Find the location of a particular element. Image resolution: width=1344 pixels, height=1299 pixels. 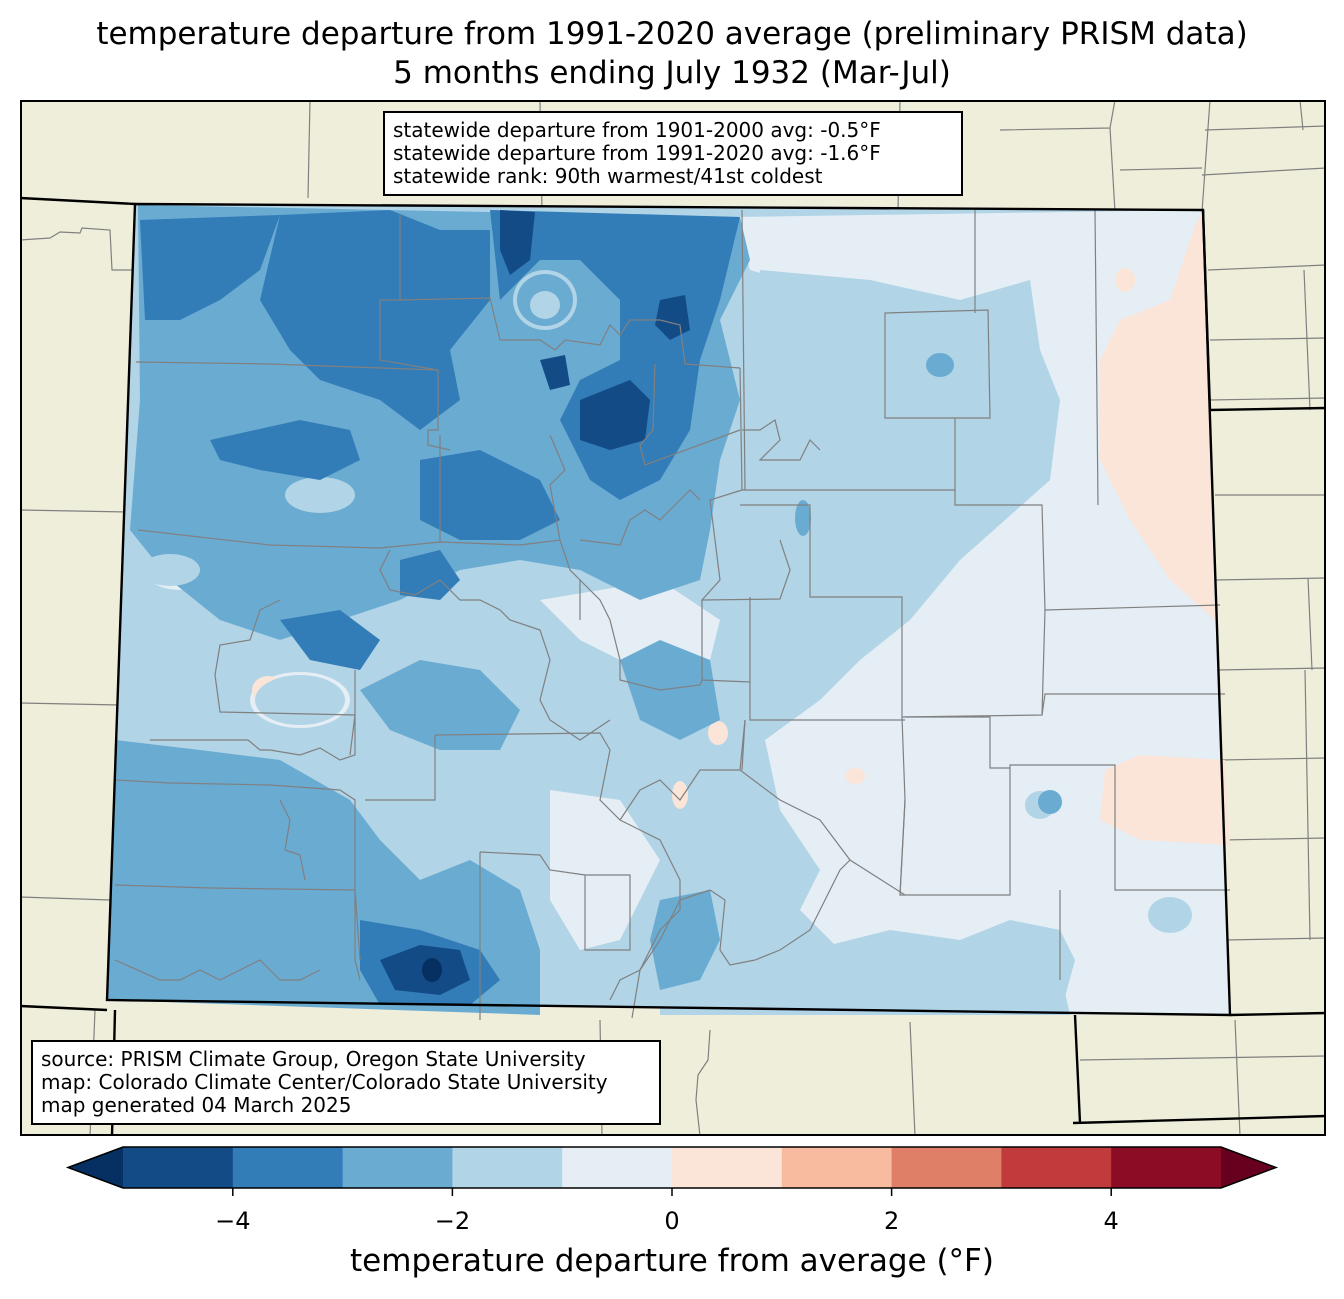

colorbar-extend-over is located at coordinates (1248, 1167).